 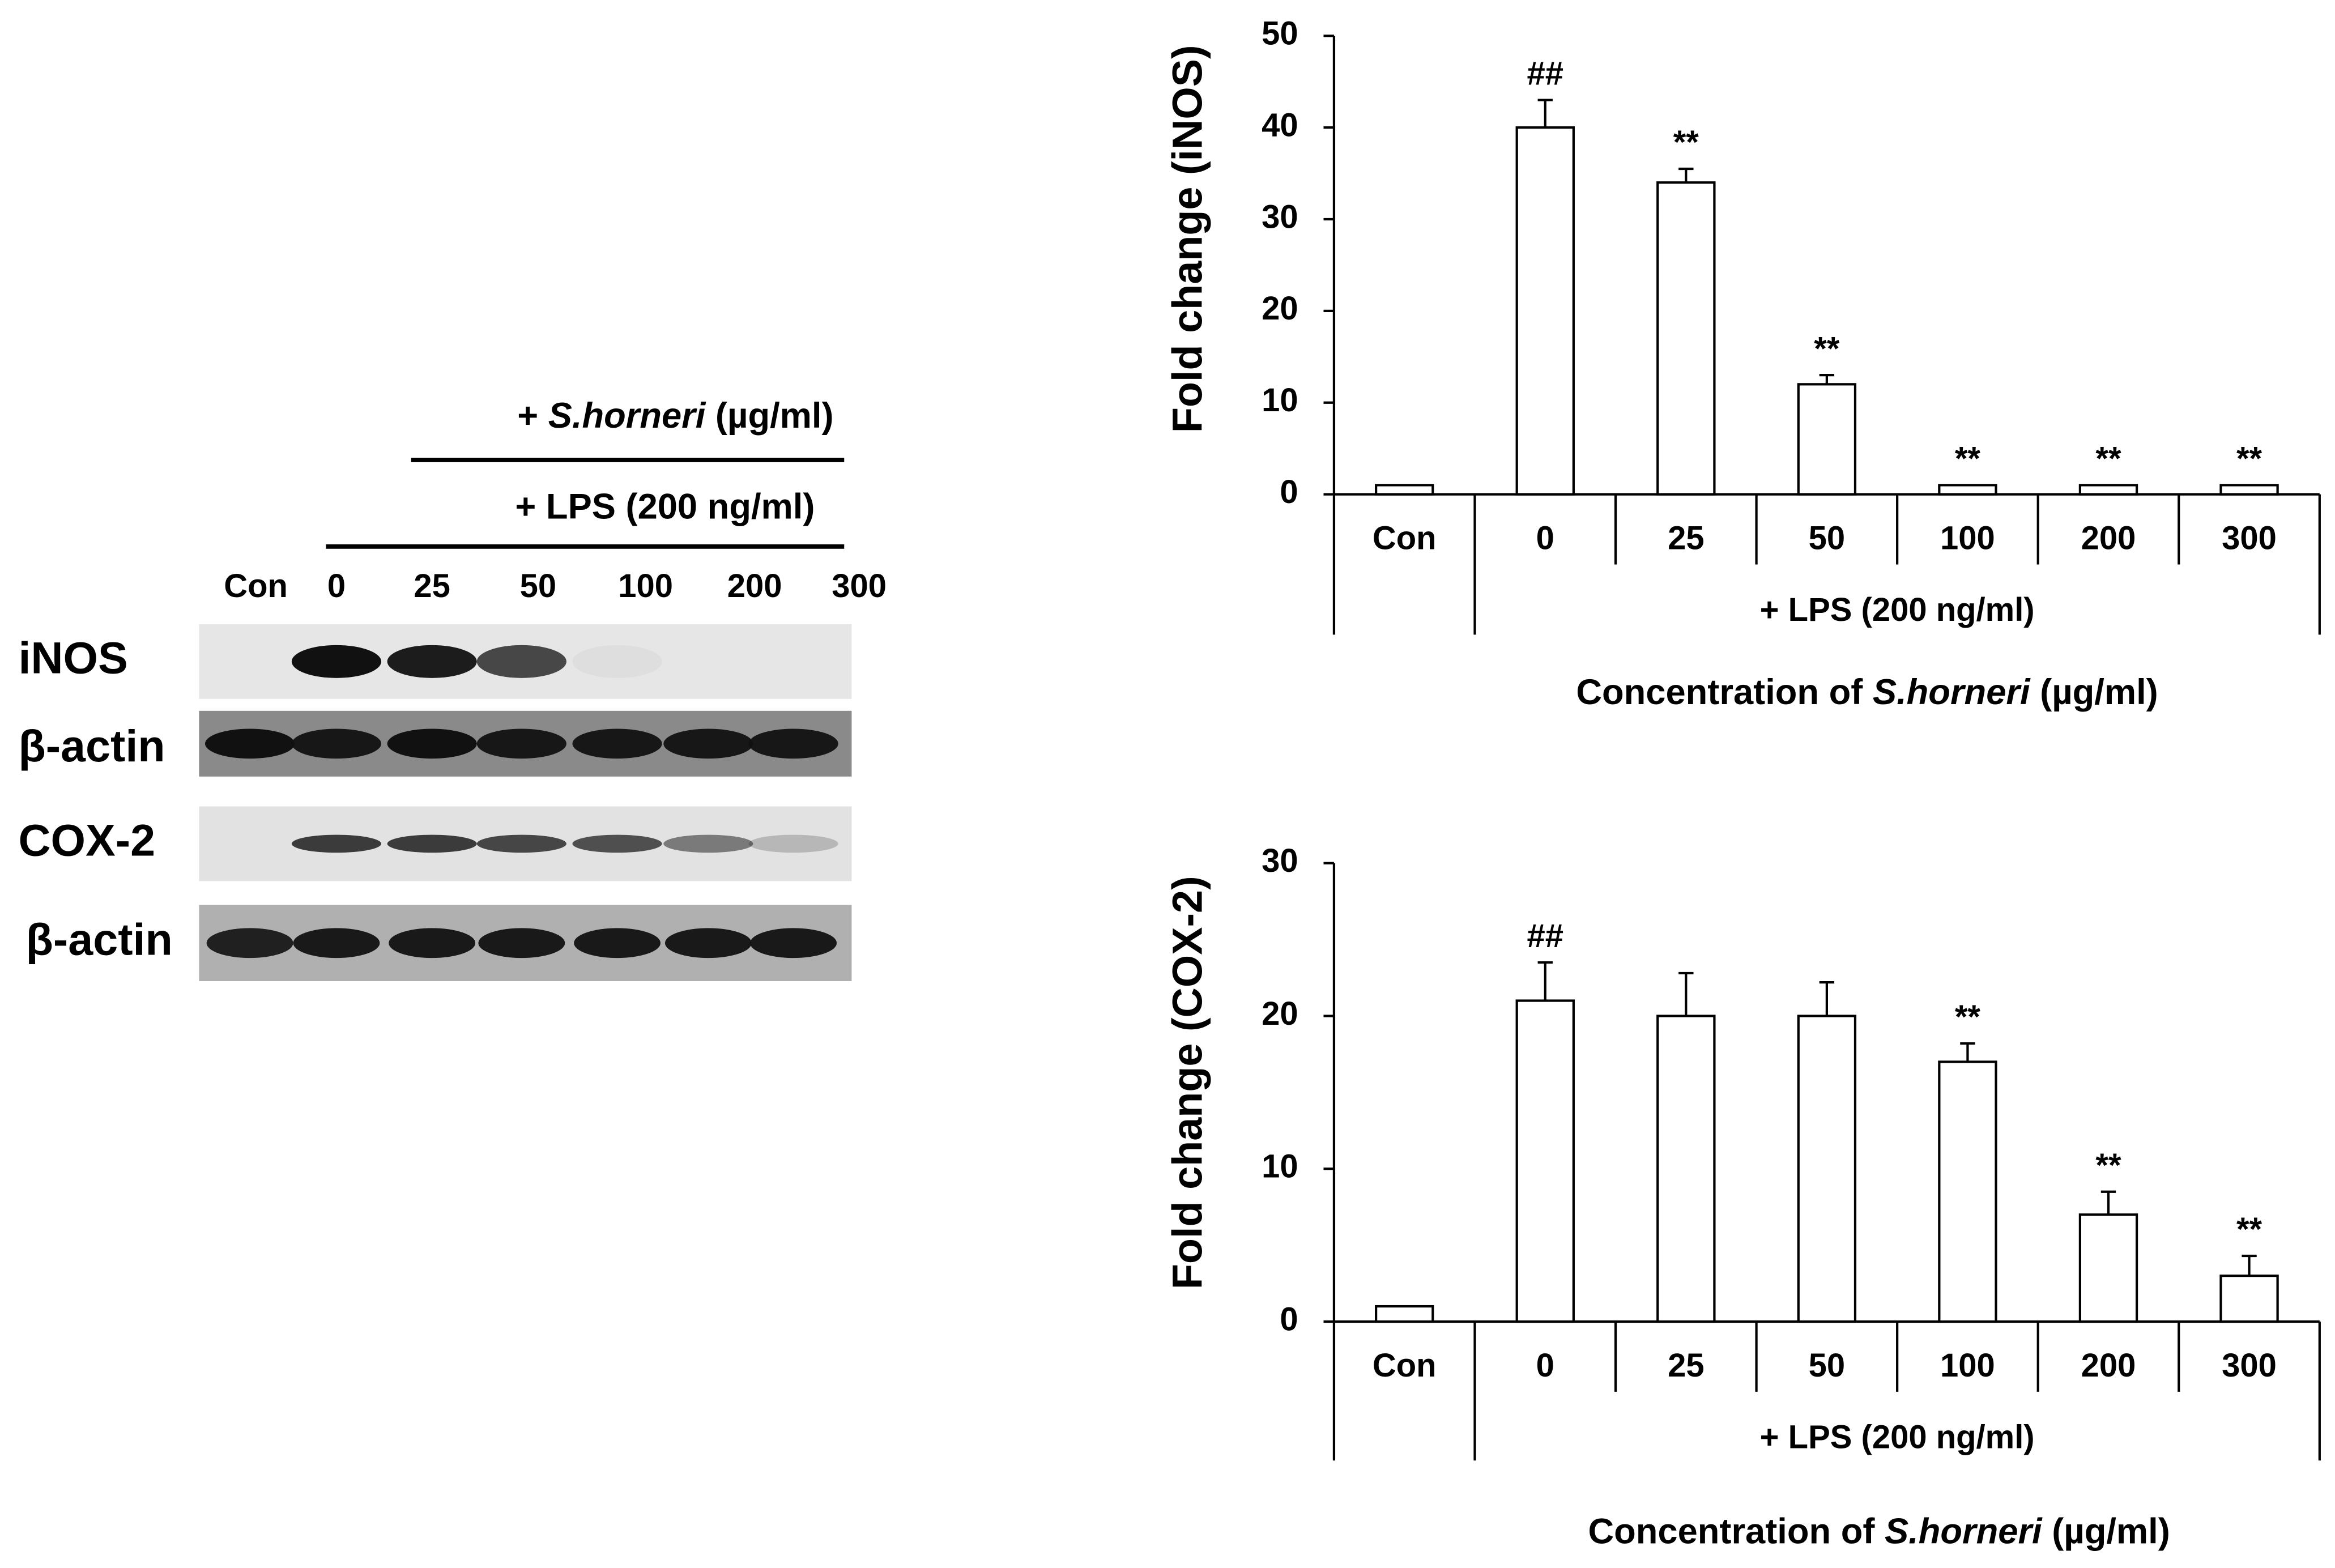 What do you see at coordinates (336, 586) in the screenshot?
I see `lane-label: 0` at bounding box center [336, 586].